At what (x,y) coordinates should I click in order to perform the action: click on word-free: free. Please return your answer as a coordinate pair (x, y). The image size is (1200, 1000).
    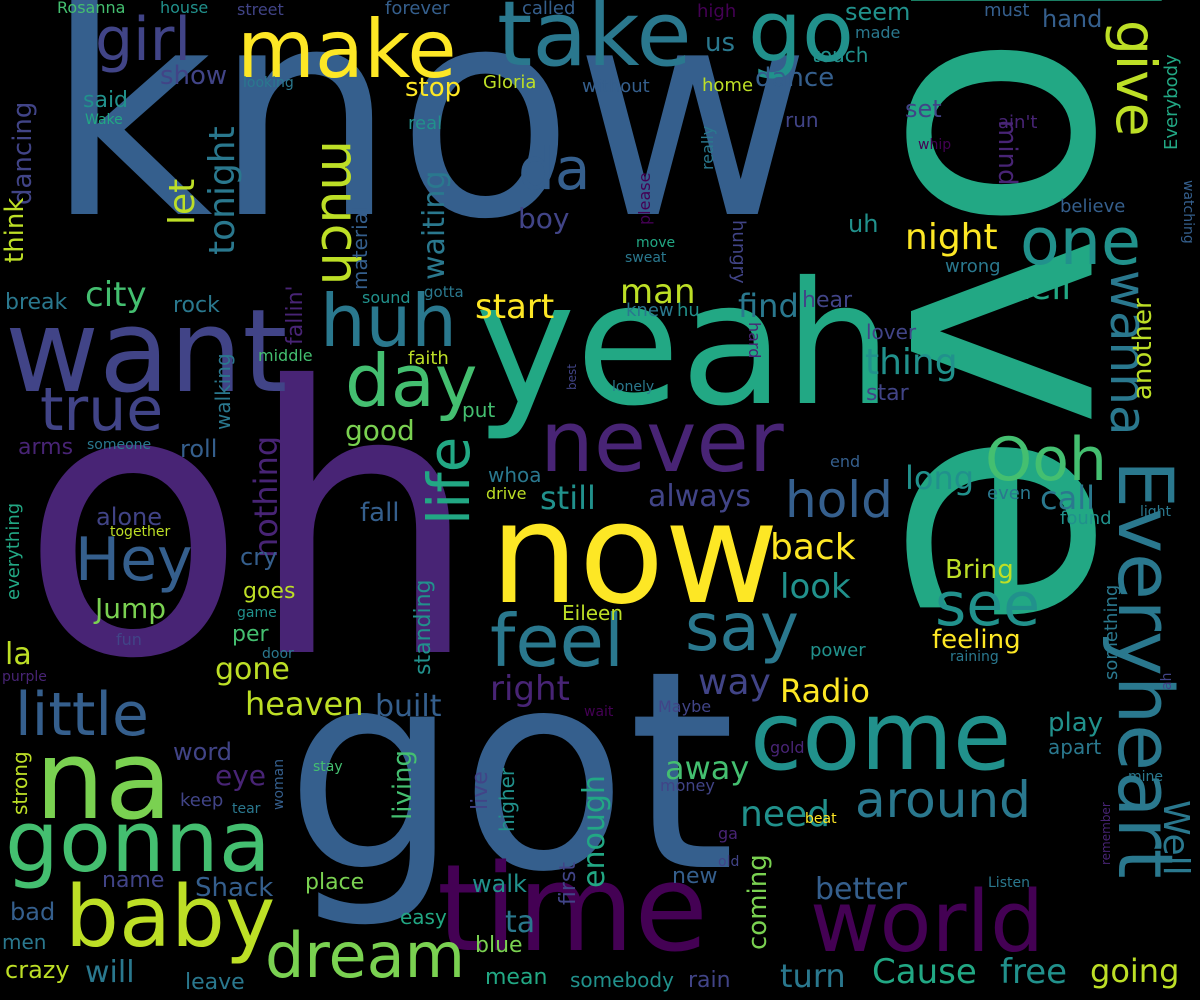
    Looking at the image, I should click on (1034, 972).